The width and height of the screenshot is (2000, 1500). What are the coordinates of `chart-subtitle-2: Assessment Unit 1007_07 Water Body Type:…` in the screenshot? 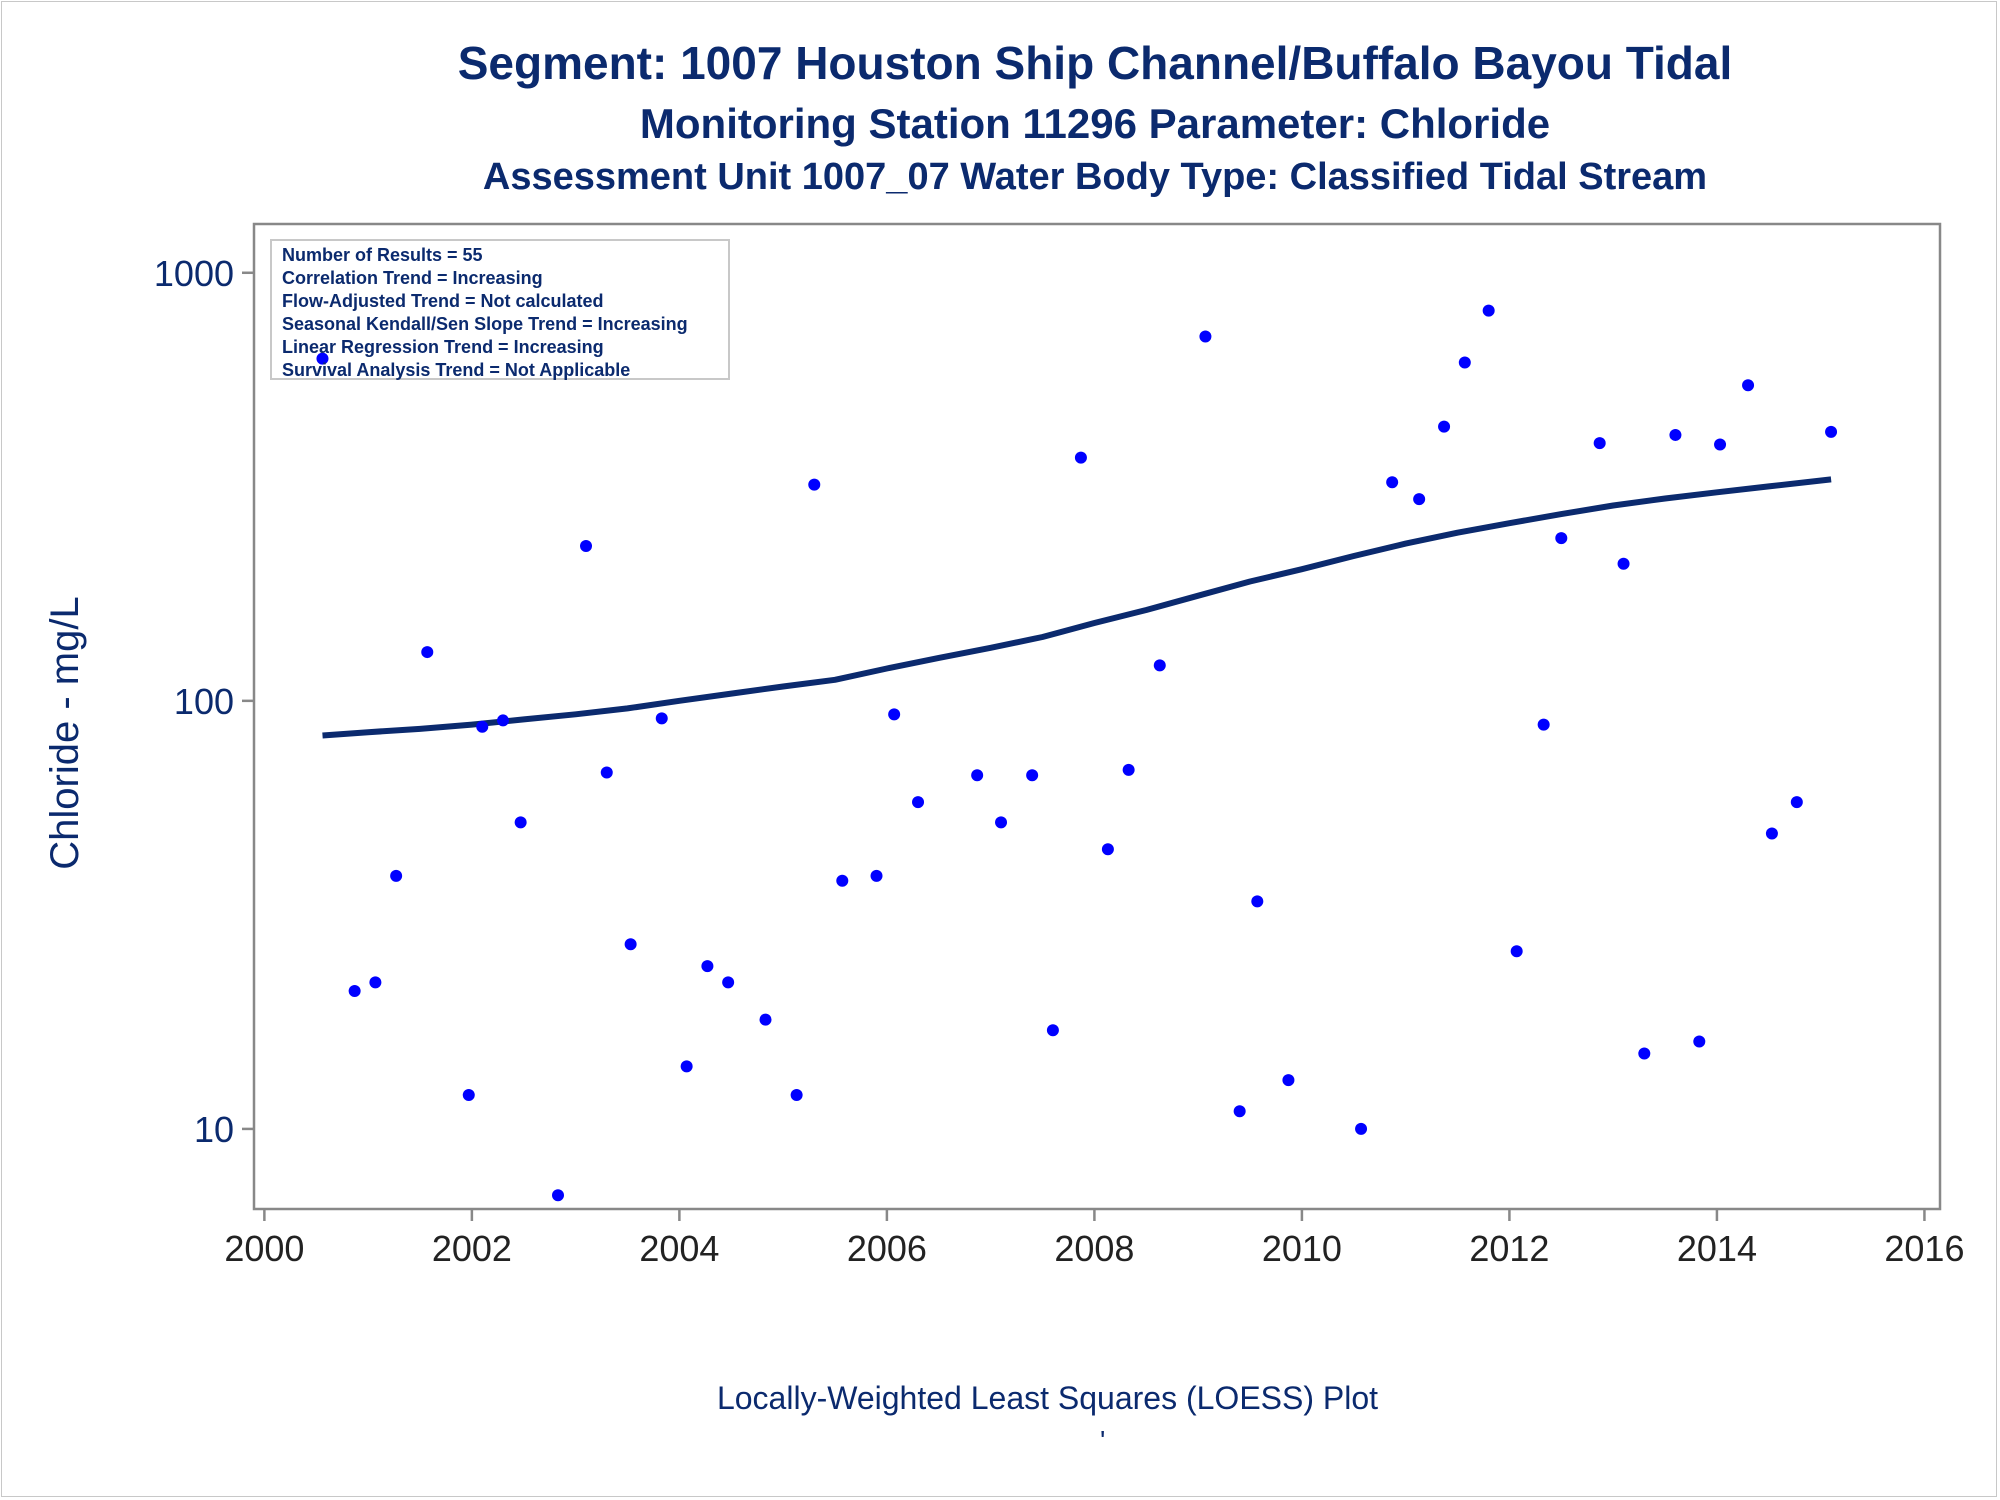 It's located at (1095, 177).